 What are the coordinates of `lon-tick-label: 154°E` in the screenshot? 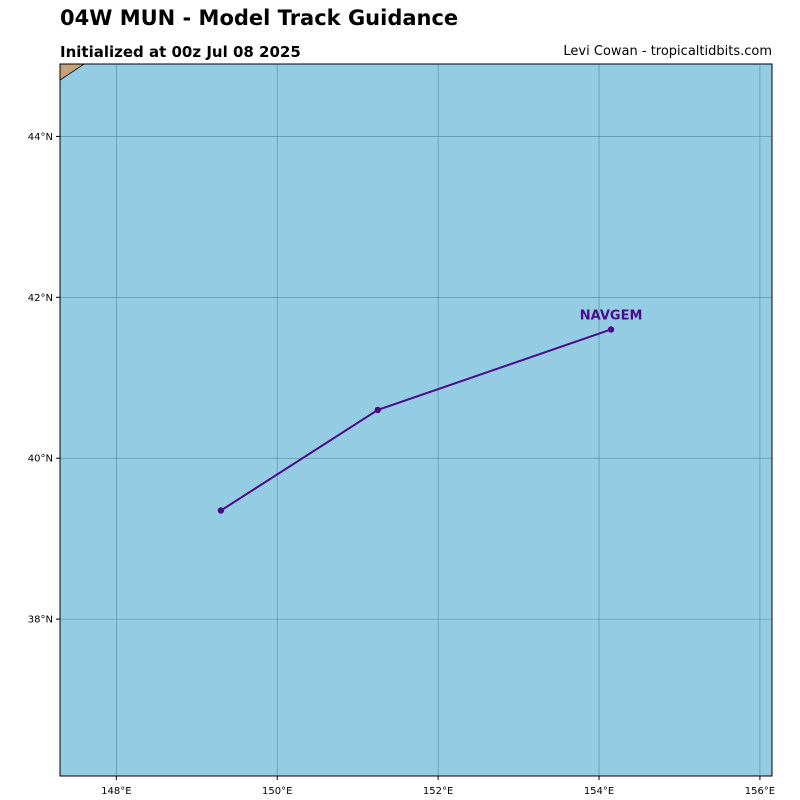 It's located at (599, 791).